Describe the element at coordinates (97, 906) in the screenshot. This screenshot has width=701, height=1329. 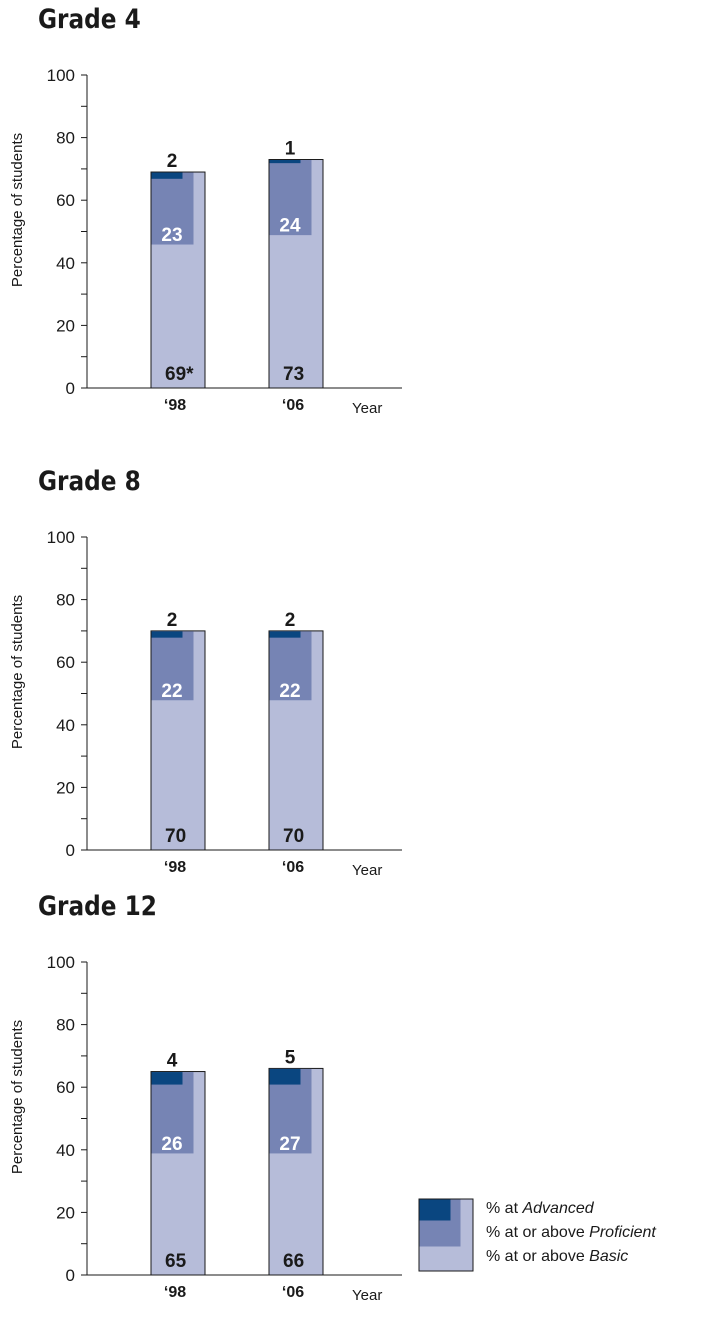
I see `chart-title-grade-12: Grade 12` at that location.